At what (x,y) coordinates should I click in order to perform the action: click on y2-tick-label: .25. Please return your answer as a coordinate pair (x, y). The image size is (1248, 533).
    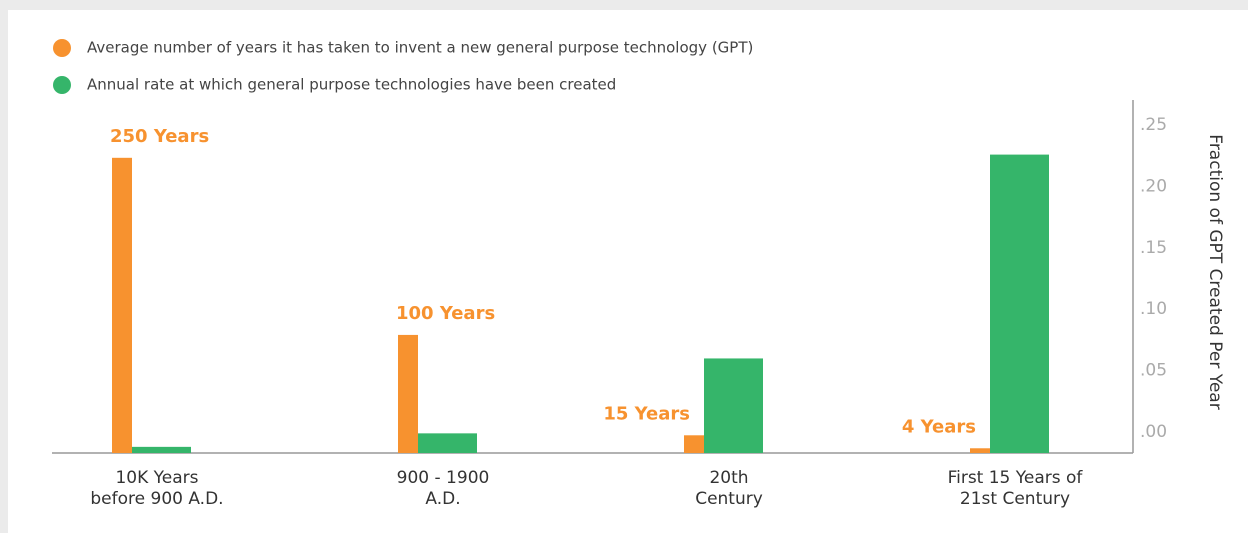
    Looking at the image, I should click on (1153, 125).